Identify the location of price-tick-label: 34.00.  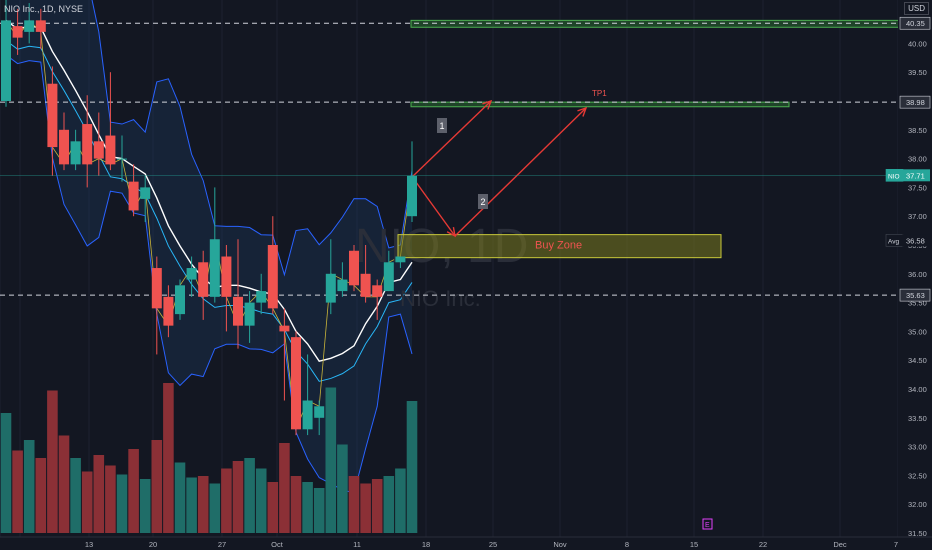
(917, 389).